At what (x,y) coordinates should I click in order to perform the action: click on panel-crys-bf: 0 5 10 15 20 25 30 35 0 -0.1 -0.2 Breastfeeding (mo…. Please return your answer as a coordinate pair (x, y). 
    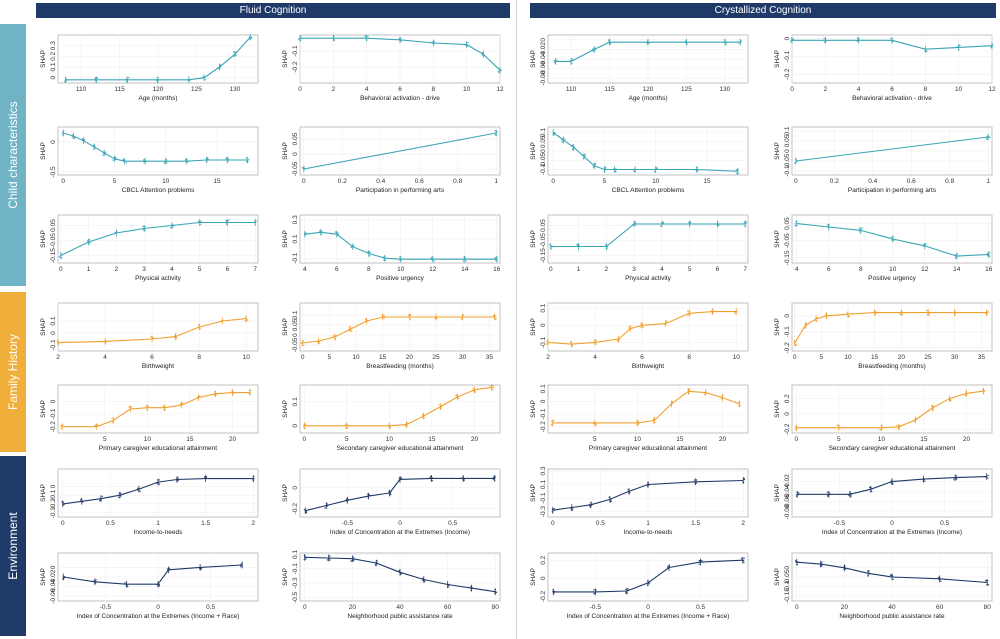
    Looking at the image, I should click on (883, 336).